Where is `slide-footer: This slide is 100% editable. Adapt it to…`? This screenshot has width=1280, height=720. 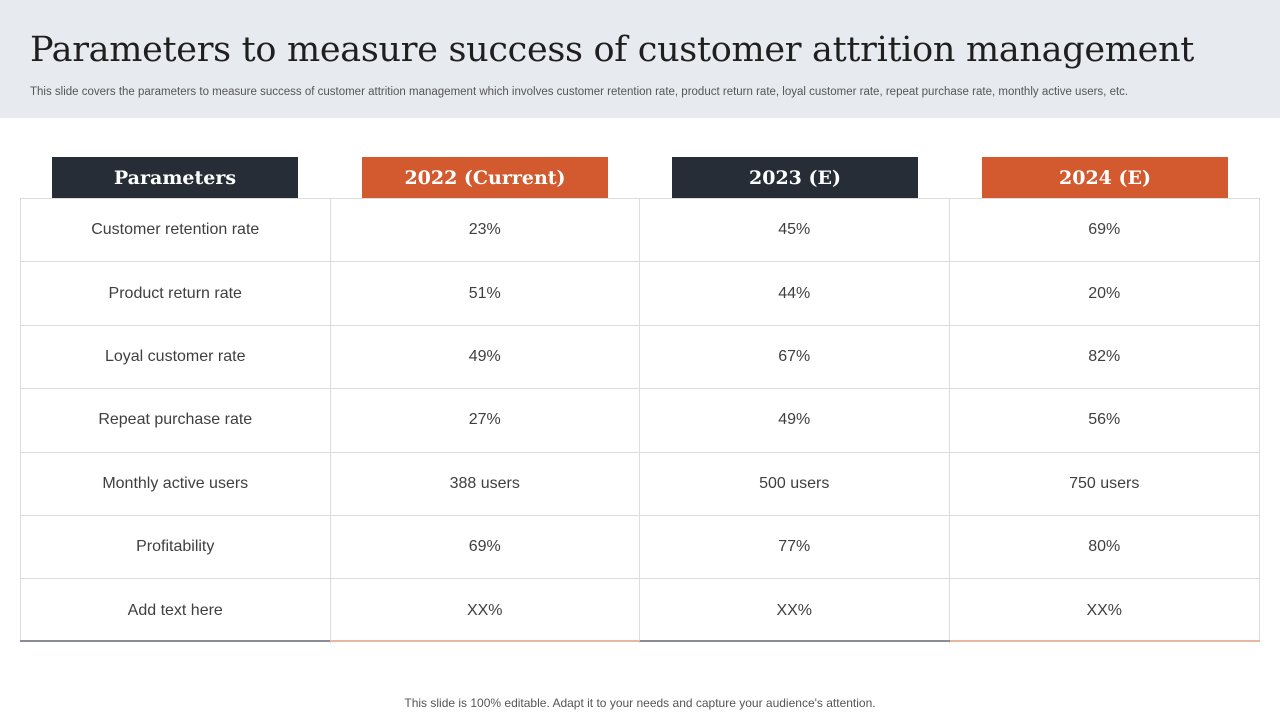
slide-footer: This slide is 100% editable. Adapt it to… is located at coordinates (640, 703).